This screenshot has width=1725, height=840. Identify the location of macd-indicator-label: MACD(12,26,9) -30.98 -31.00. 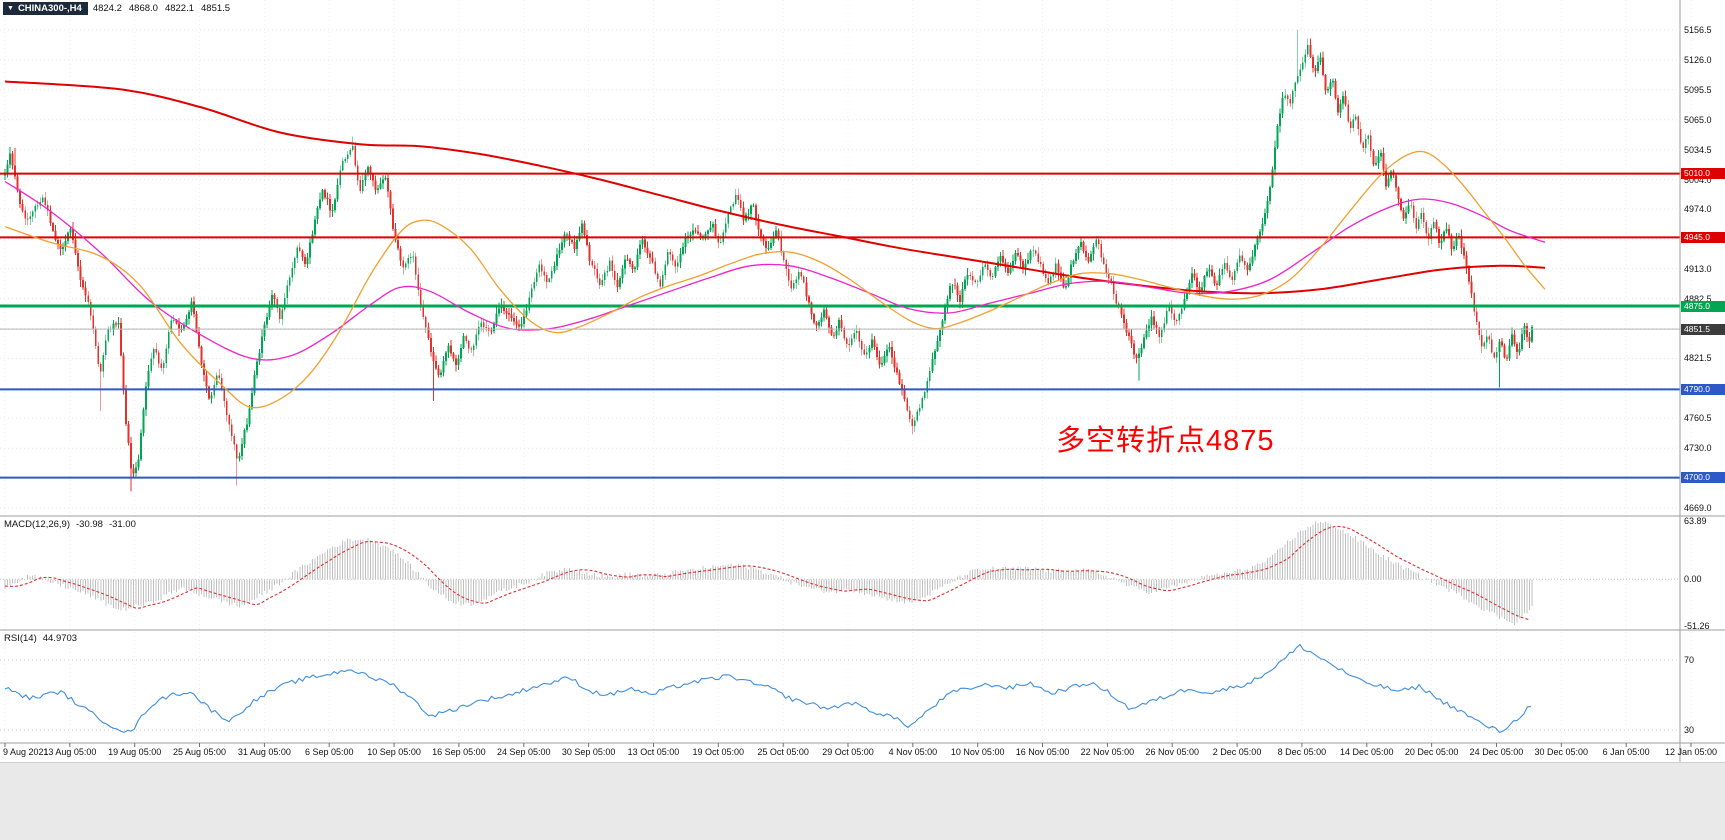
(70, 524).